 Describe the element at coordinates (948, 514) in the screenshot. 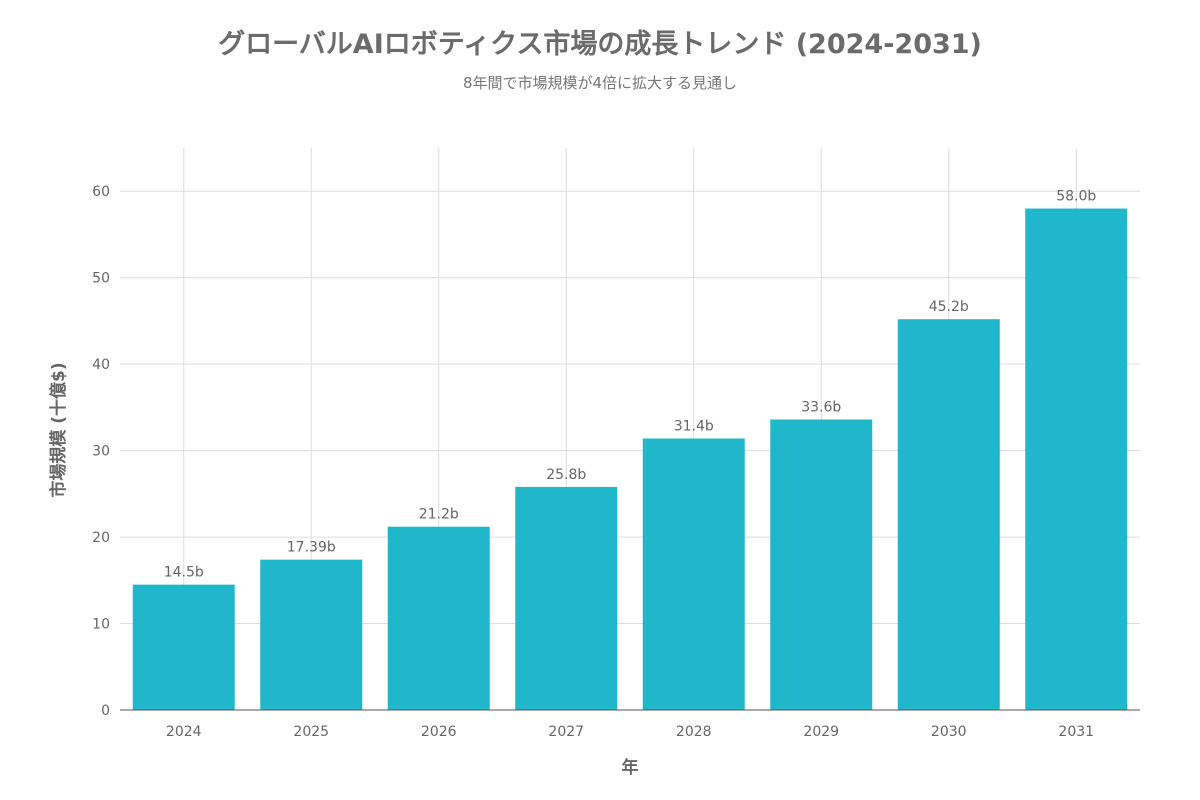

I see `bar-2030` at that location.